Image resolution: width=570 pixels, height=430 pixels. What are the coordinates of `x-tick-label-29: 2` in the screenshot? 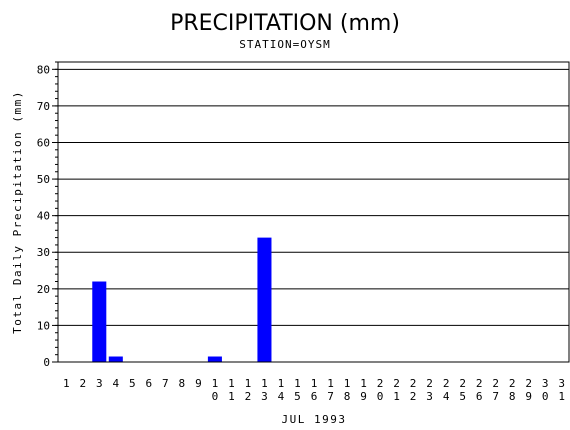 It's located at (528, 383).